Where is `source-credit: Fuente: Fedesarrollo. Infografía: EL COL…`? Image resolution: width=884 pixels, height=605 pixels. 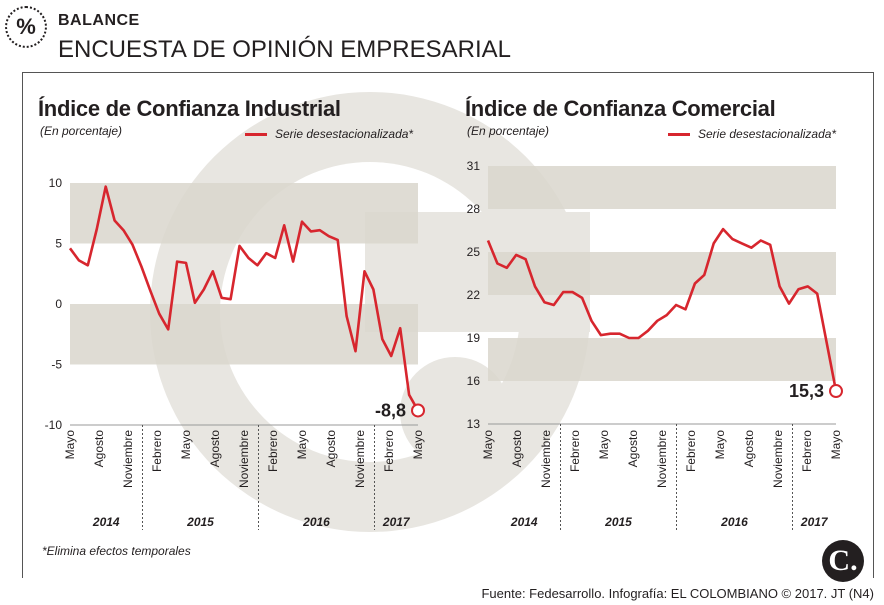
source-credit: Fuente: Fedesarrollo. Infografía: EL COL… is located at coordinates (677, 593).